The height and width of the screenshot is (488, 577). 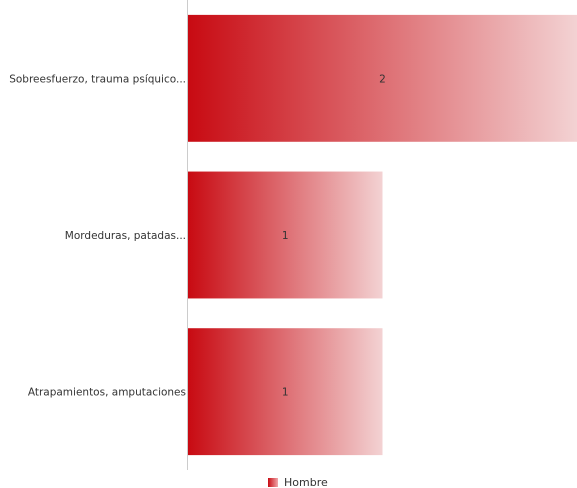 I want to click on category-label-3: Atrapamientos, amputaciones, so click(x=107, y=393).